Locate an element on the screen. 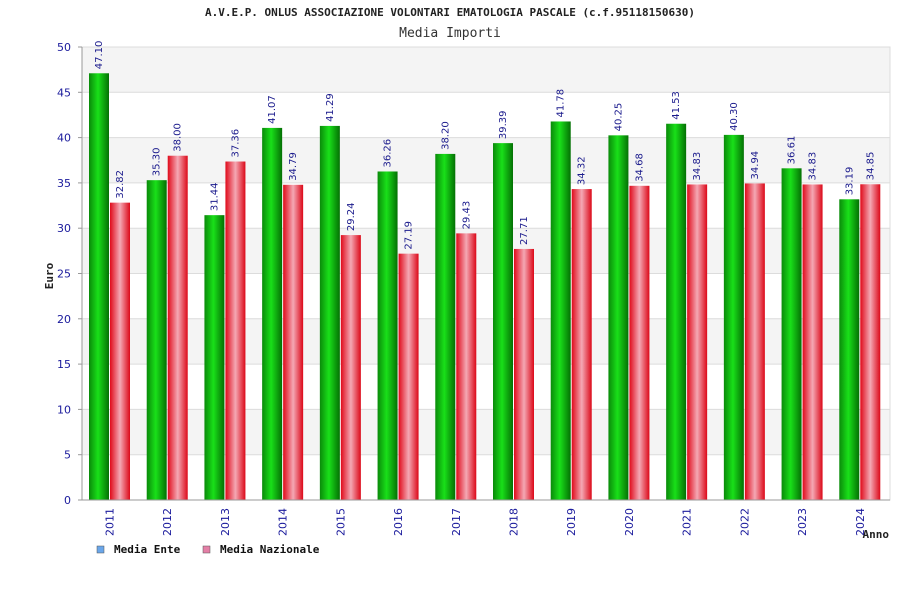 Image resolution: width=900 pixels, height=600 pixels. value-label-media-ente: 38.20 is located at coordinates (445, 135).